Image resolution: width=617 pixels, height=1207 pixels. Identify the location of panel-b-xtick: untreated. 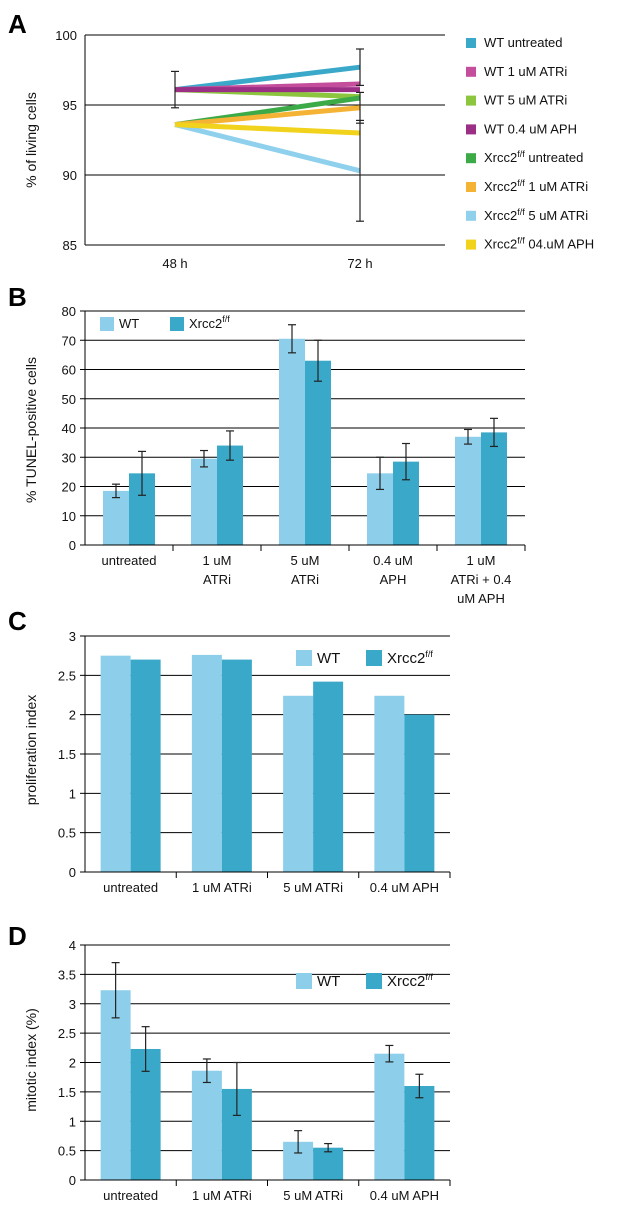
(129, 560).